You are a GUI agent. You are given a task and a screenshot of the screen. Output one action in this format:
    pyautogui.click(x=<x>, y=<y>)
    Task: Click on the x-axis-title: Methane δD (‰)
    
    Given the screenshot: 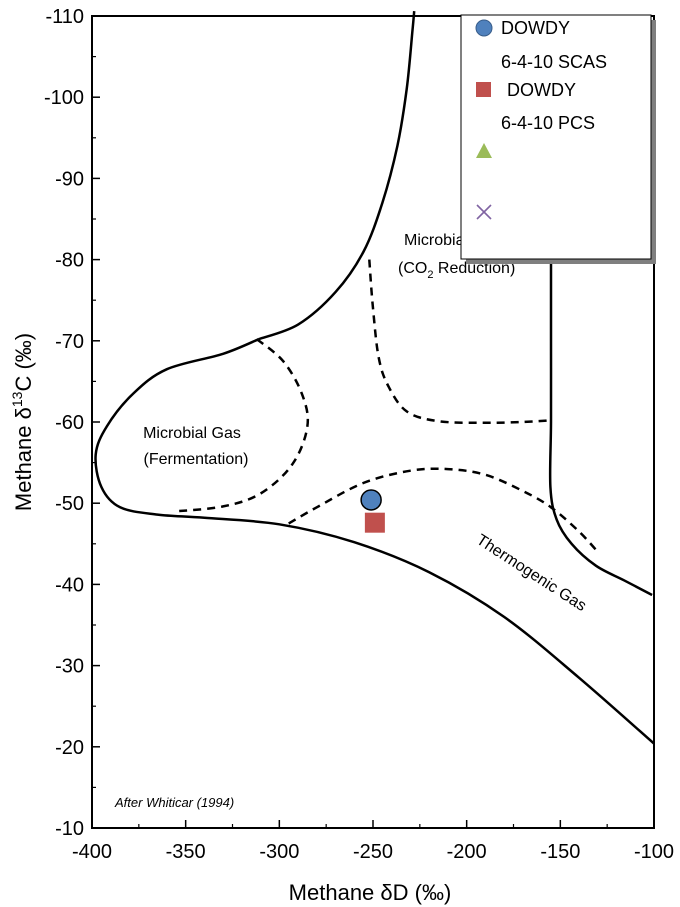 What is the action you would take?
    pyautogui.click(x=370, y=892)
    